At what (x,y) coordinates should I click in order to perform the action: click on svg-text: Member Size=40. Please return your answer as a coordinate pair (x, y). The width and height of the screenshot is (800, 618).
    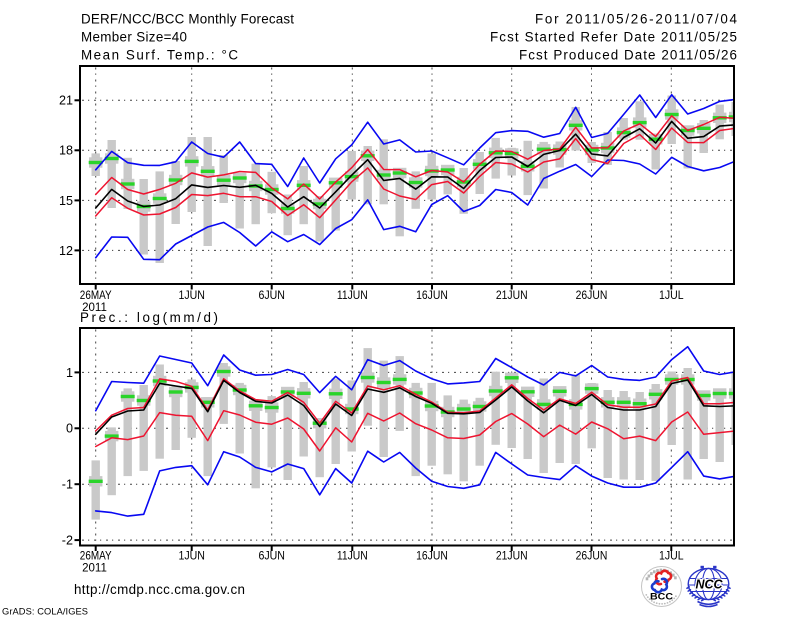
    Looking at the image, I should click on (134, 37).